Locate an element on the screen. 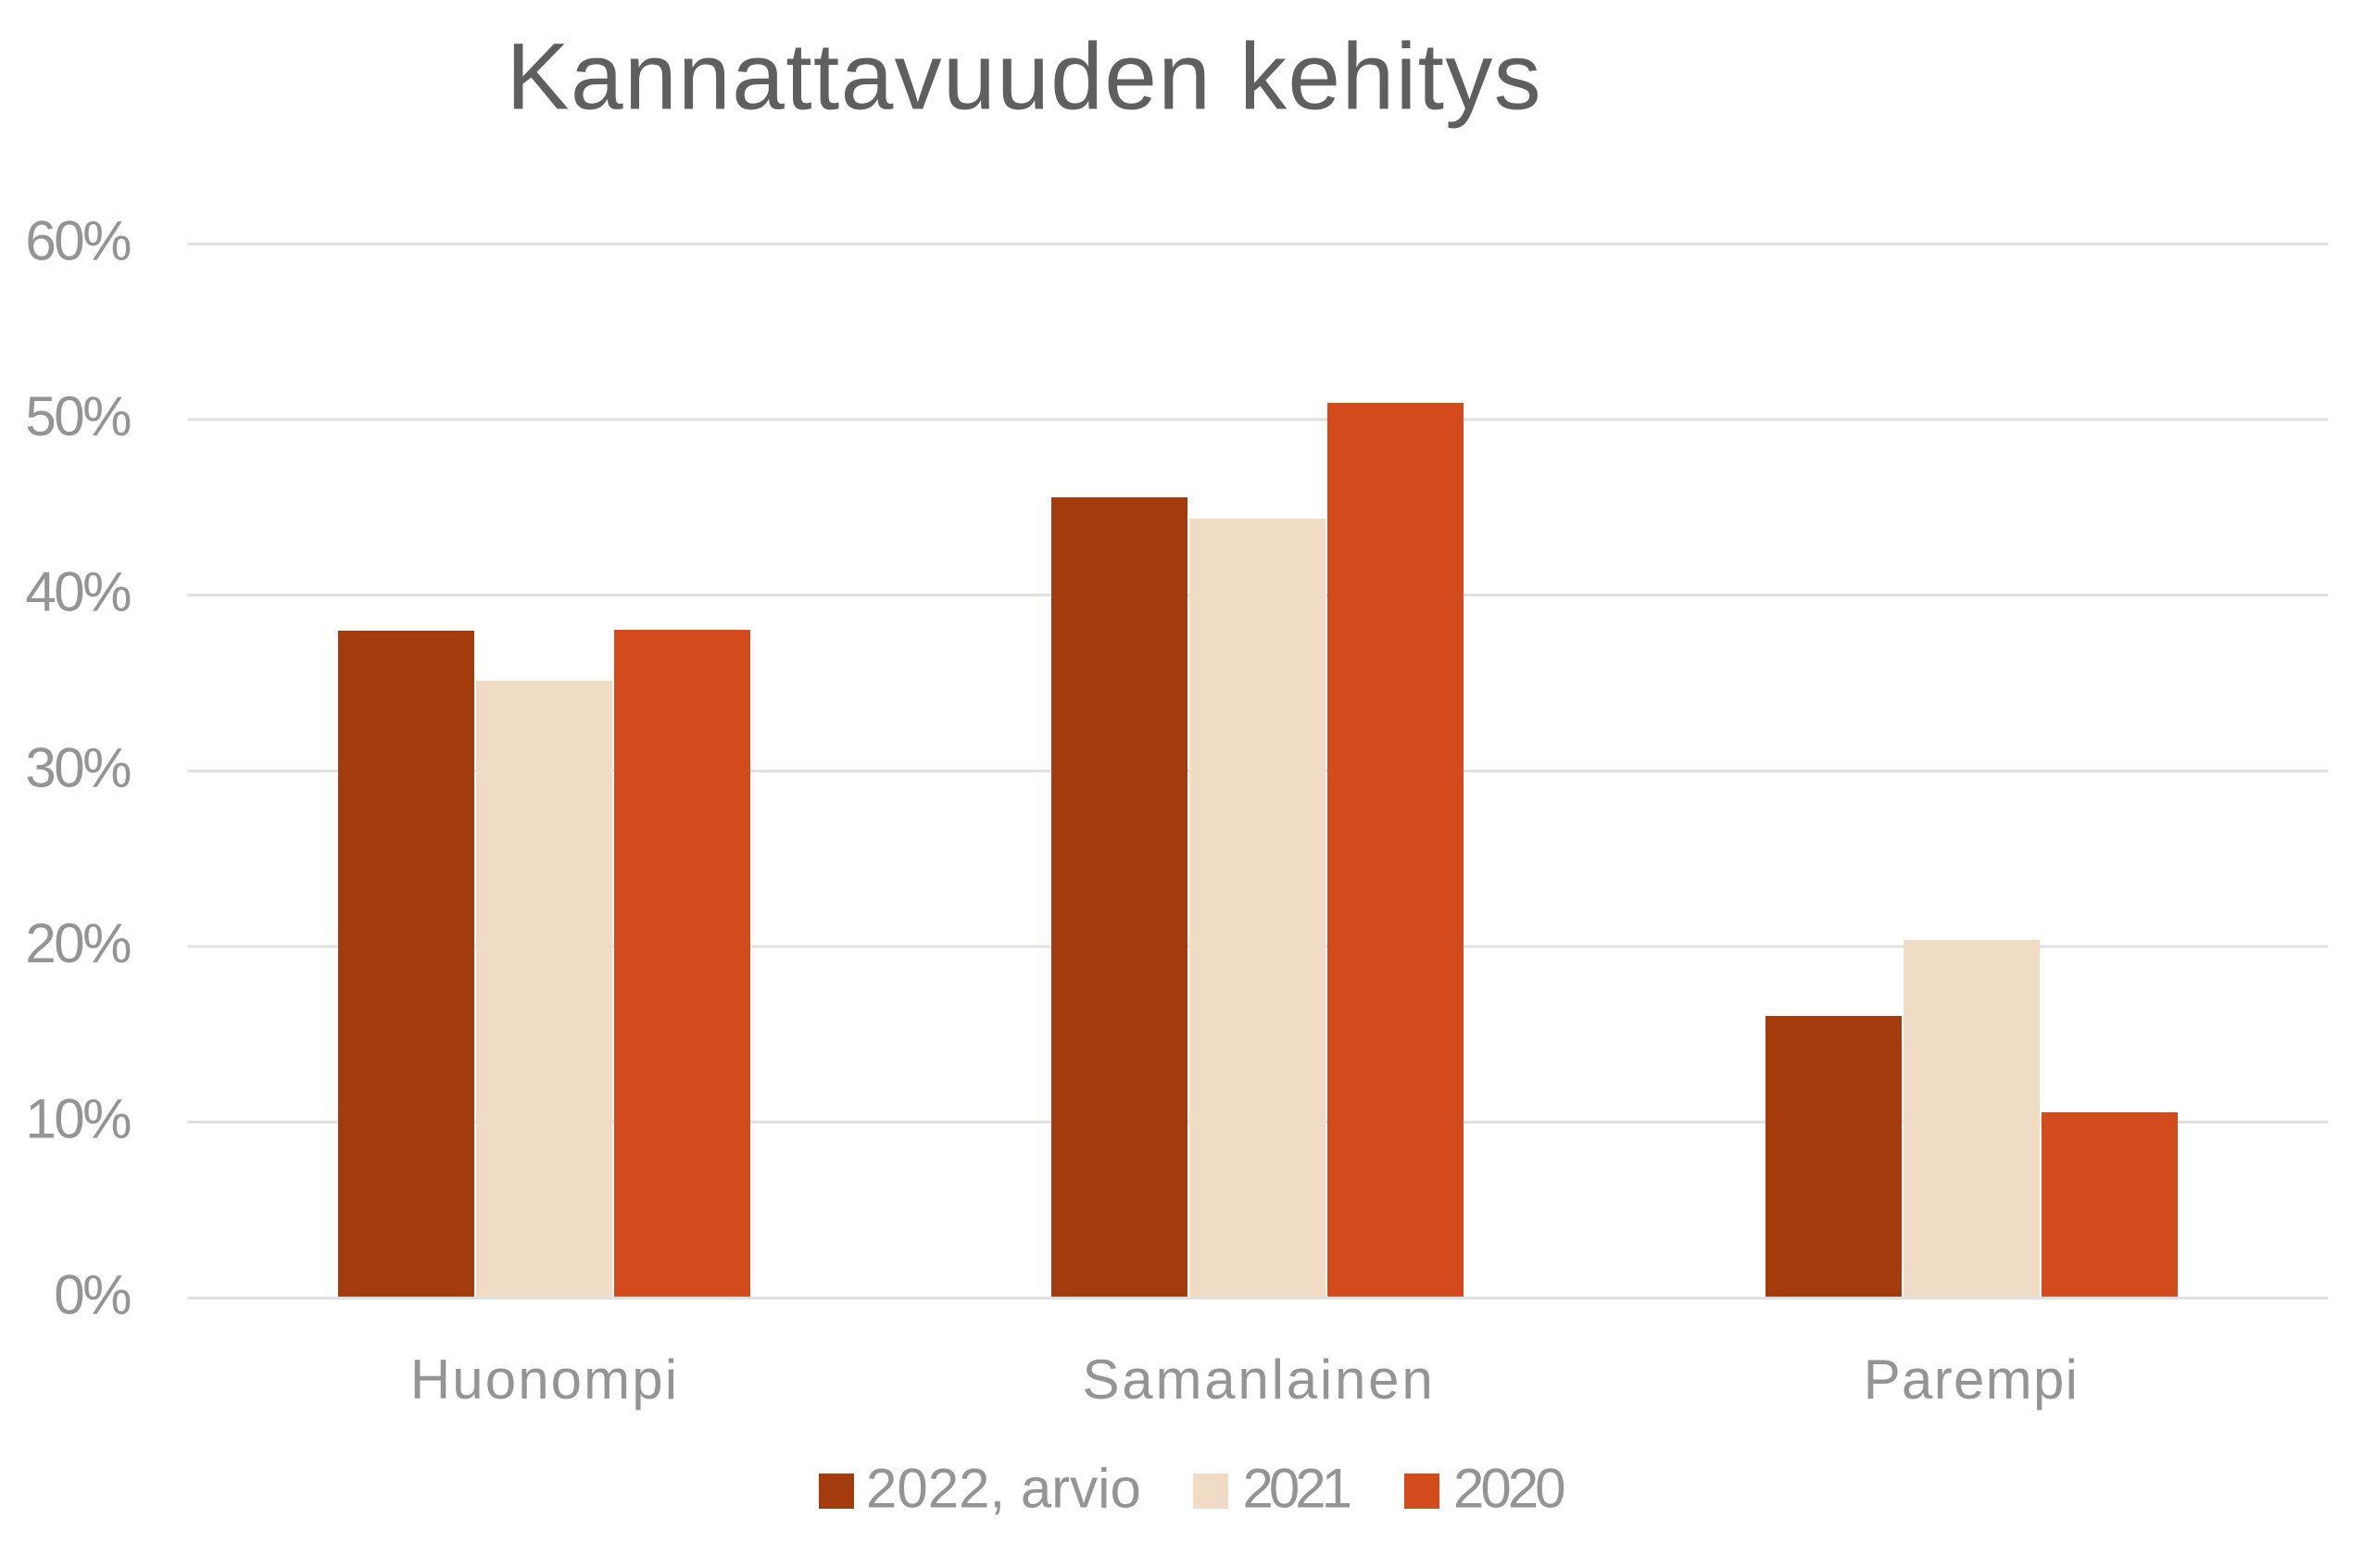  svg-text: 10% is located at coordinates (78, 1119).